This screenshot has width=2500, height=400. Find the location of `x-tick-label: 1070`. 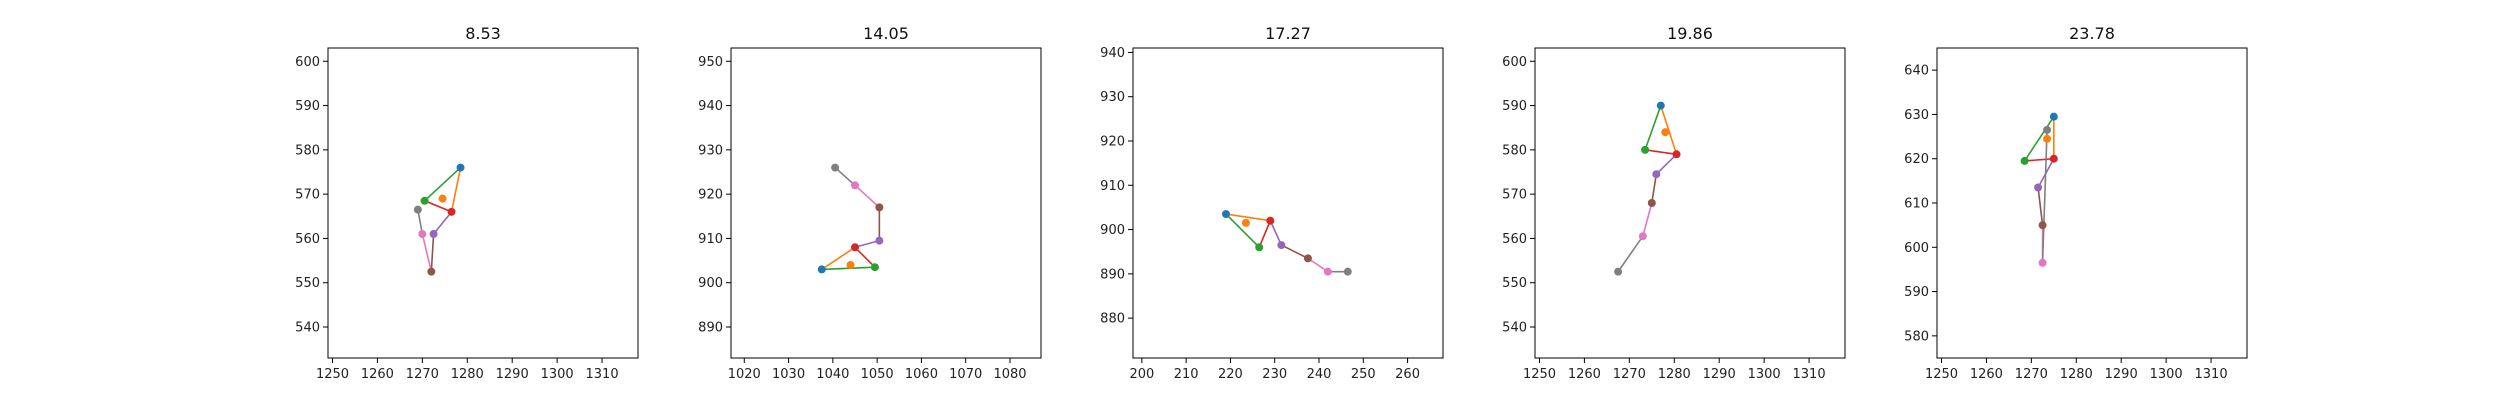

x-tick-label: 1070 is located at coordinates (965, 374).